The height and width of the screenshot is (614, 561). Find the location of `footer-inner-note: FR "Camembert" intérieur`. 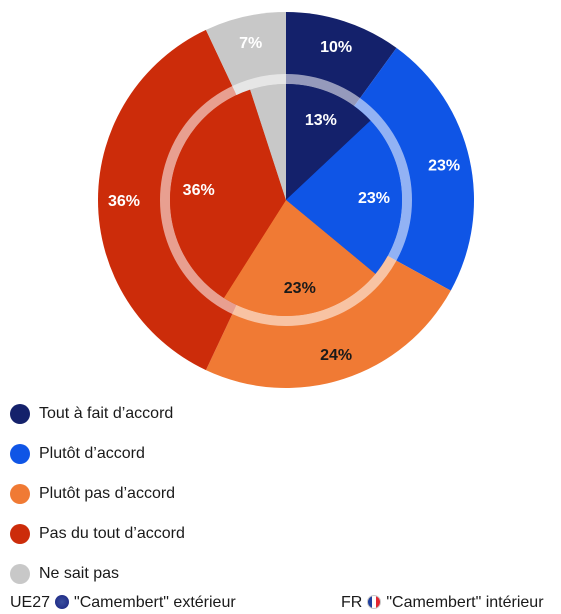

footer-inner-note: FR "Camembert" intérieur is located at coordinates (442, 603).